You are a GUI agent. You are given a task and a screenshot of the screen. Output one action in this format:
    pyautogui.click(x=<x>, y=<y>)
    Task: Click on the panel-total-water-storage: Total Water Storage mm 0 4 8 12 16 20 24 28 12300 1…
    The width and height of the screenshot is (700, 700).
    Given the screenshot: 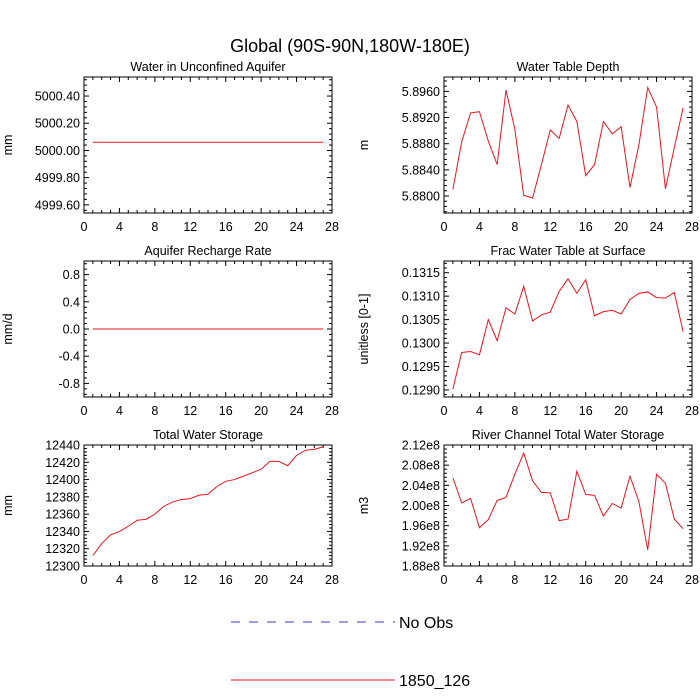 What is the action you would take?
    pyautogui.click(x=170, y=507)
    